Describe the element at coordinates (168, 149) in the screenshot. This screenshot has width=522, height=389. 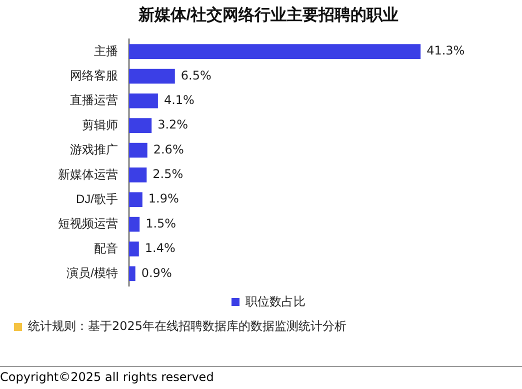
I see `data-label: 2.6%` at that location.